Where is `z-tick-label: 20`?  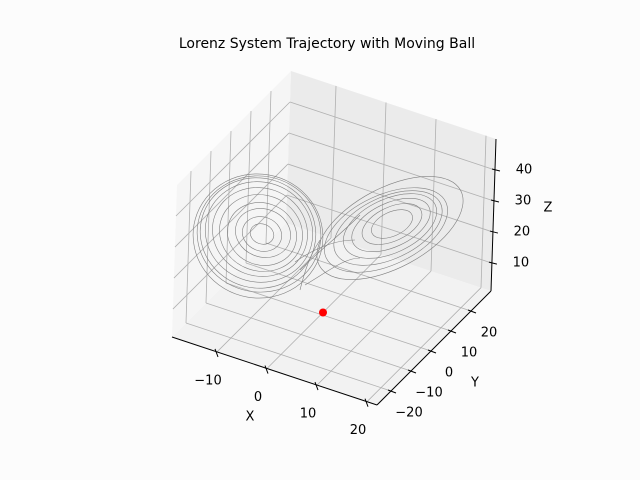 z-tick-label: 20 is located at coordinates (522, 232).